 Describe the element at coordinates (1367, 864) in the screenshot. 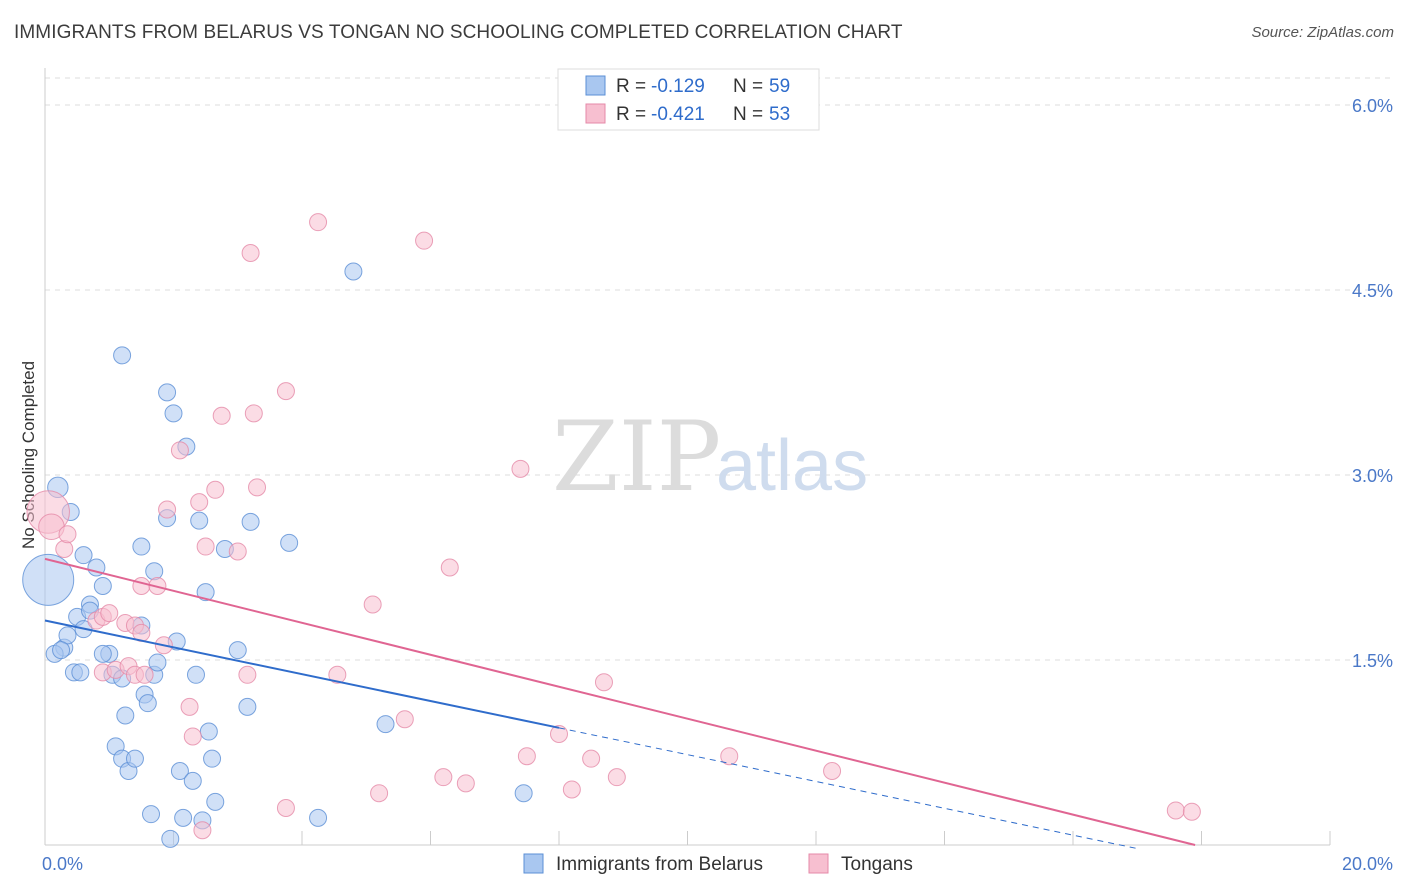

I see `x-tick-label-1: 20.0%` at that location.